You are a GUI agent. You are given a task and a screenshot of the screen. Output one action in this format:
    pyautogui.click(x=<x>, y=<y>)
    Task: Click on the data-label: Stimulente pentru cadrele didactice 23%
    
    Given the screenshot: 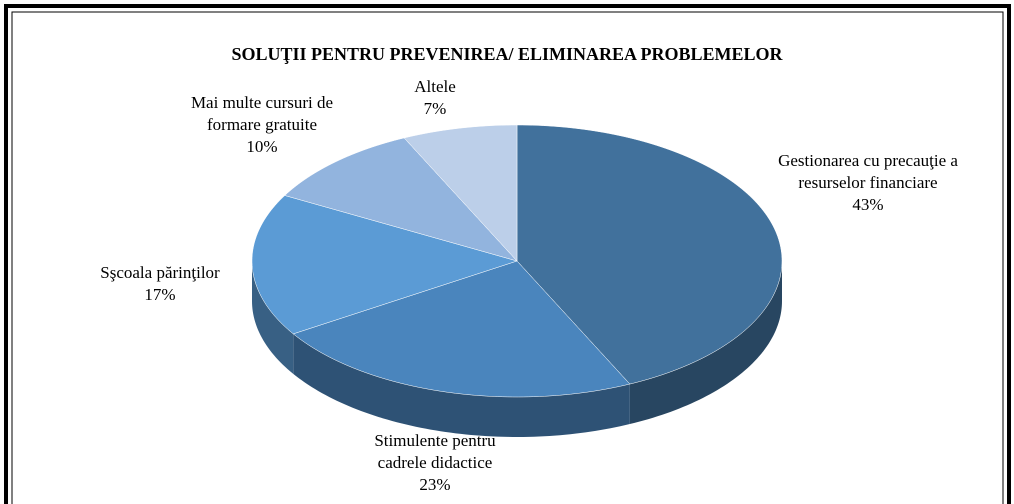 What is the action you would take?
    pyautogui.click(x=435, y=463)
    